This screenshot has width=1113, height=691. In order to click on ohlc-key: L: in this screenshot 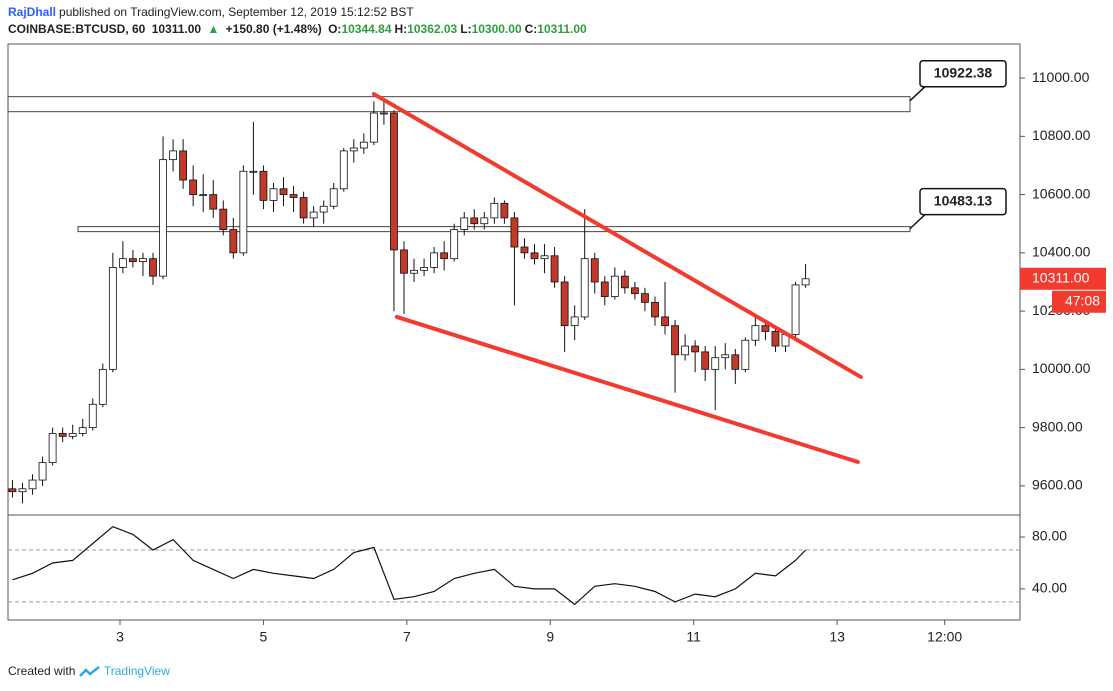, I will do `click(466, 29)`.